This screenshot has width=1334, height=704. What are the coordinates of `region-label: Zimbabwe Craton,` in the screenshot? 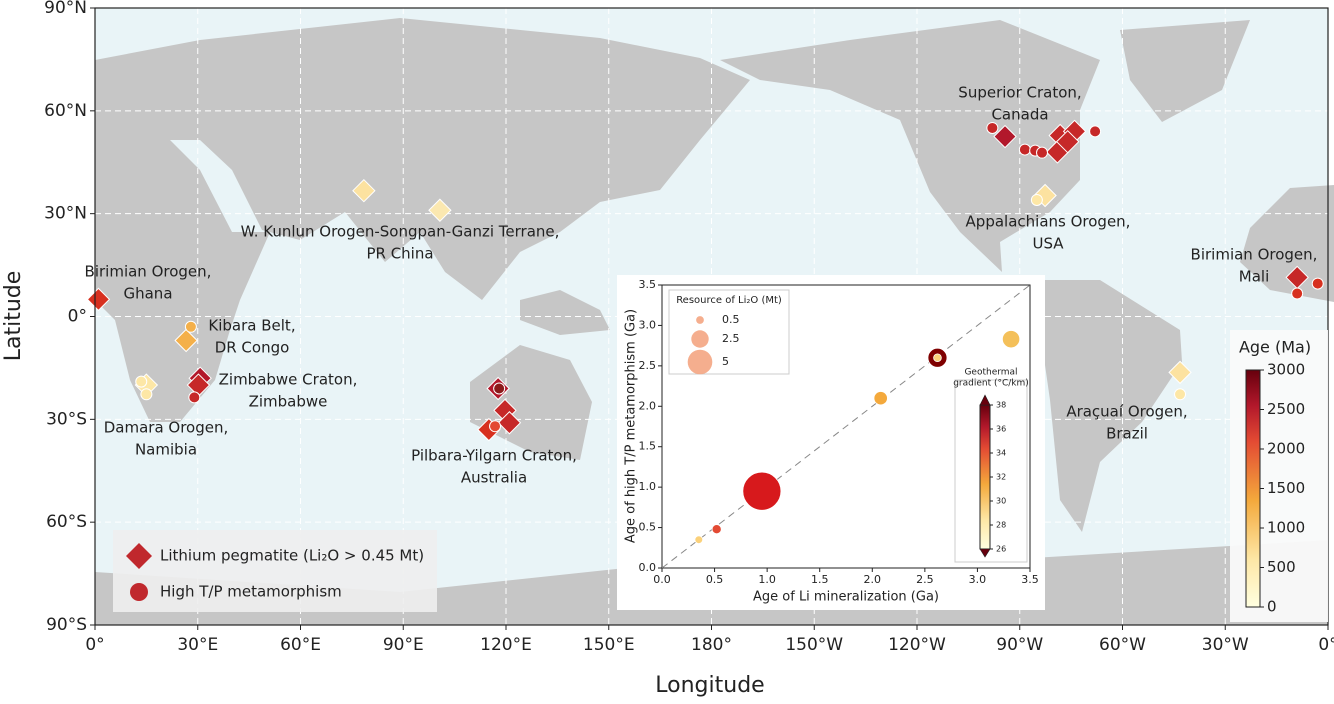 It's located at (288, 380).